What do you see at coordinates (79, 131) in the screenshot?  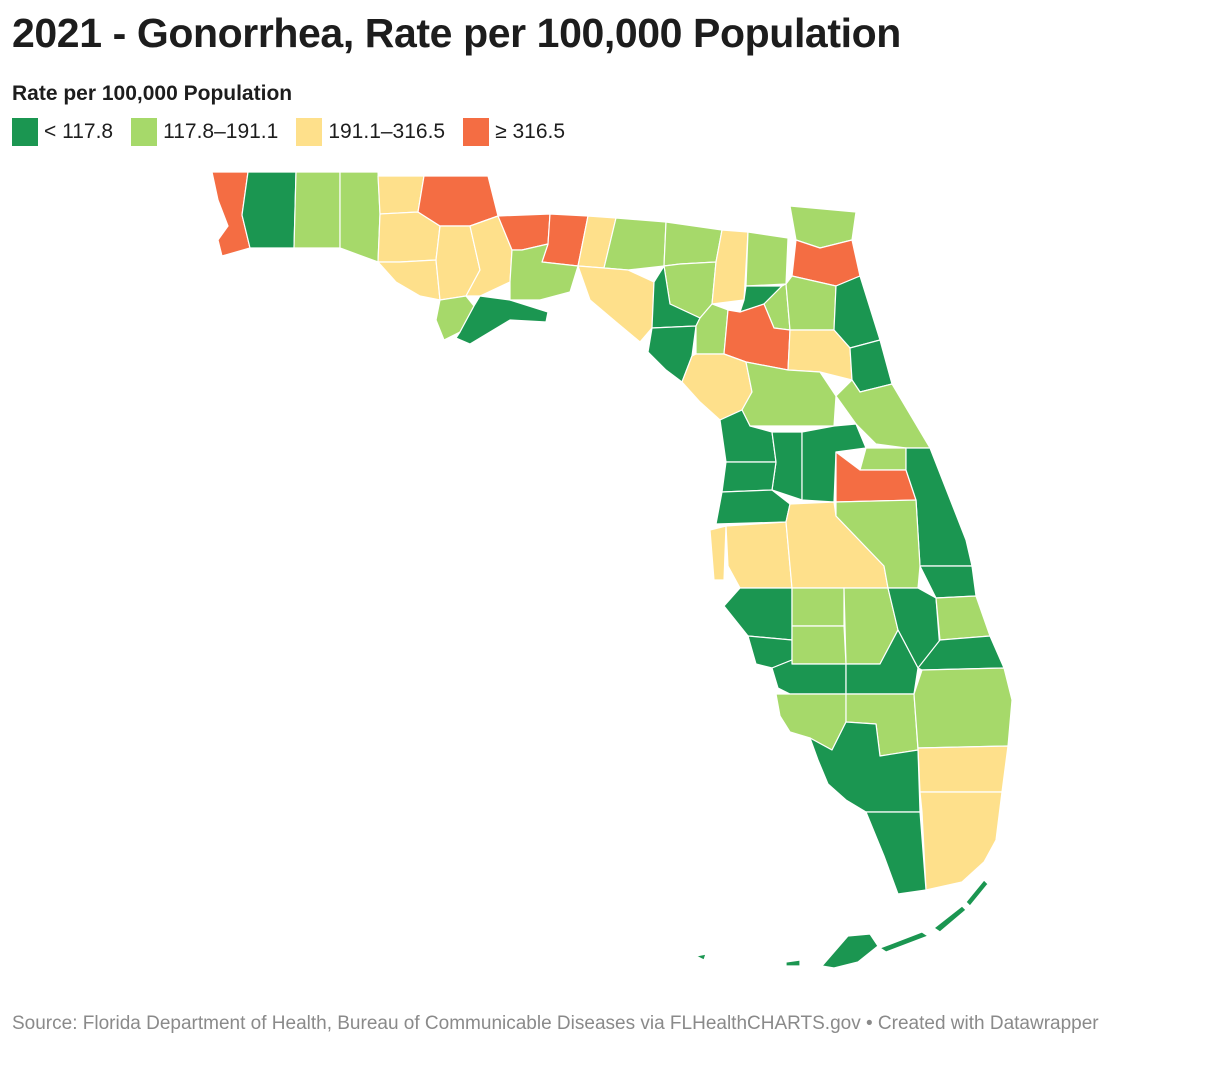 I see `legend-label-class-1: < 117.8` at bounding box center [79, 131].